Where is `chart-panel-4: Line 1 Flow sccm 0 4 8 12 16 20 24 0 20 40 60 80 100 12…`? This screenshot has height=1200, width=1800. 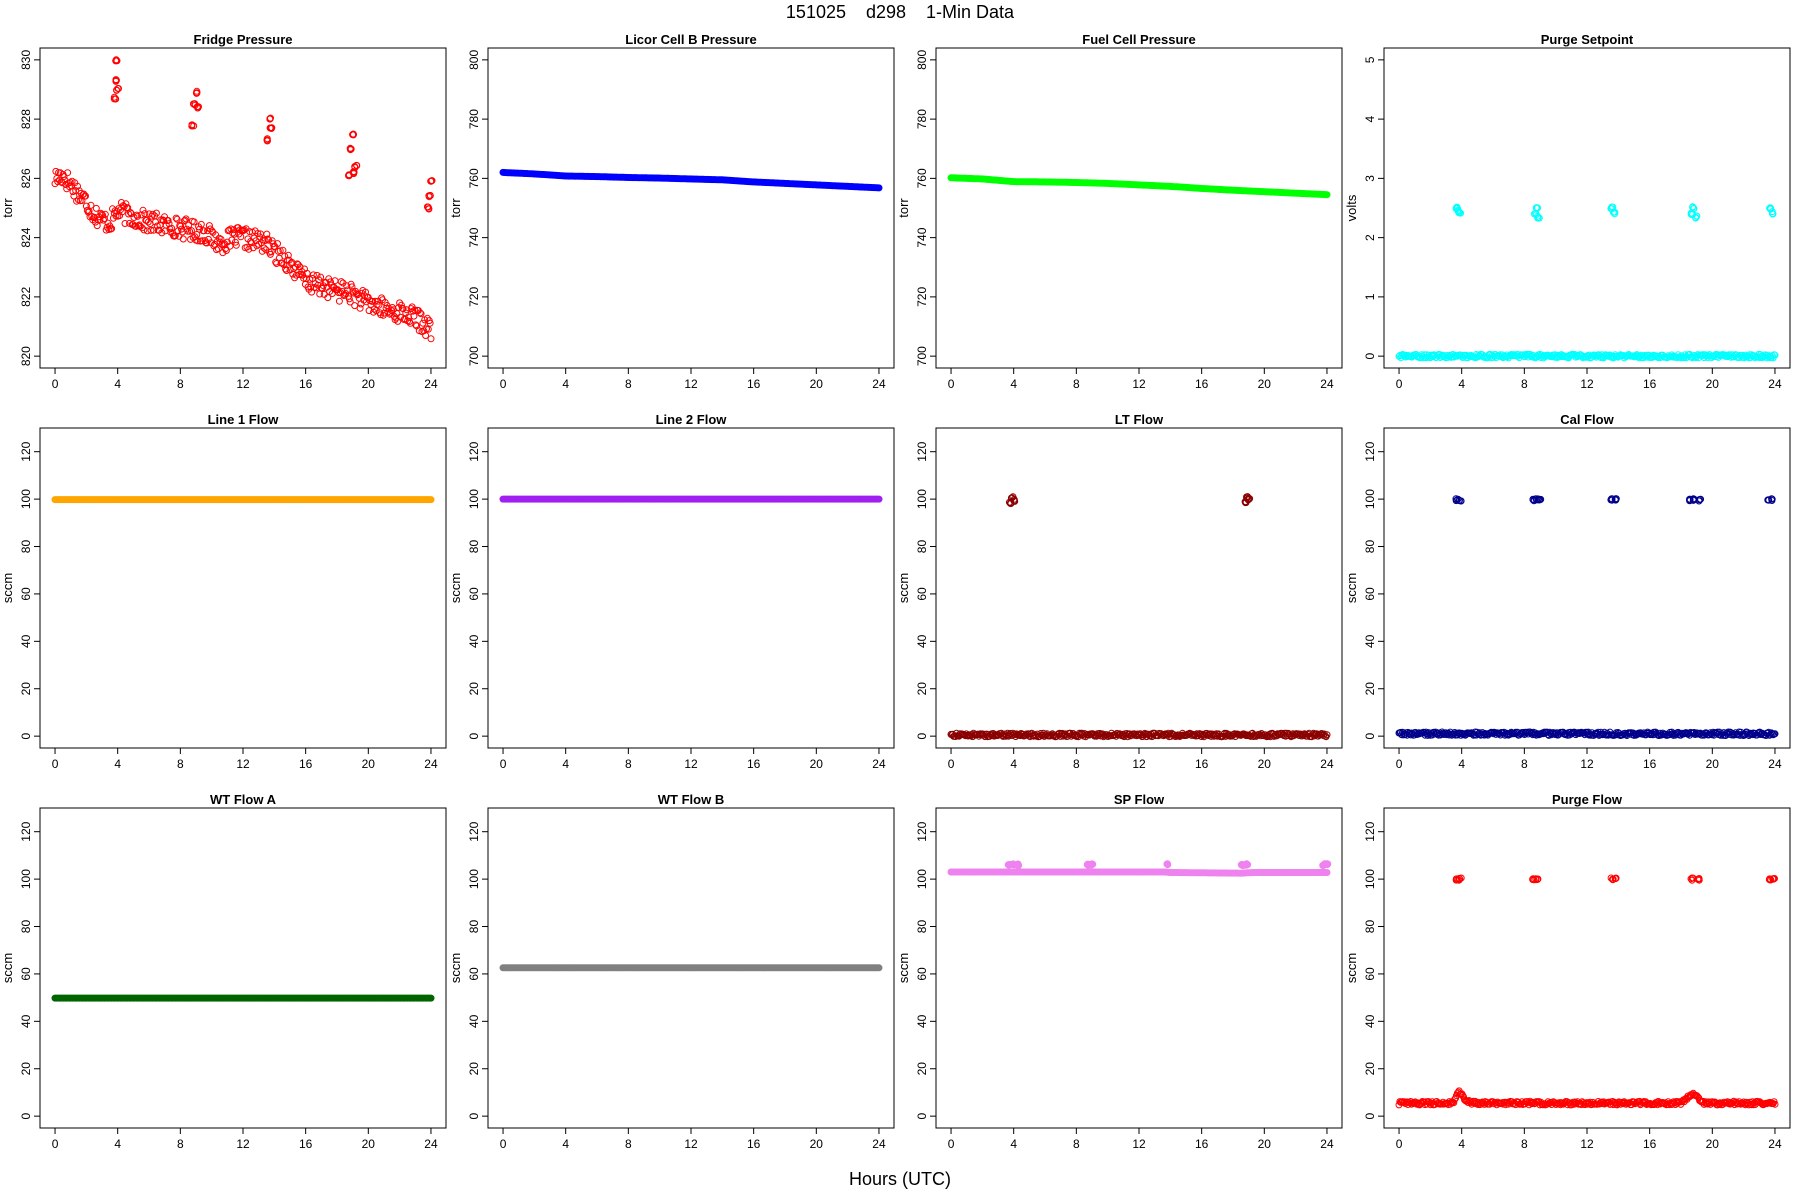 chart-panel-4: Line 1 Flow sccm 0 4 8 12 16 20 24 0 20 40 60 80 100 12… is located at coordinates (223, 591).